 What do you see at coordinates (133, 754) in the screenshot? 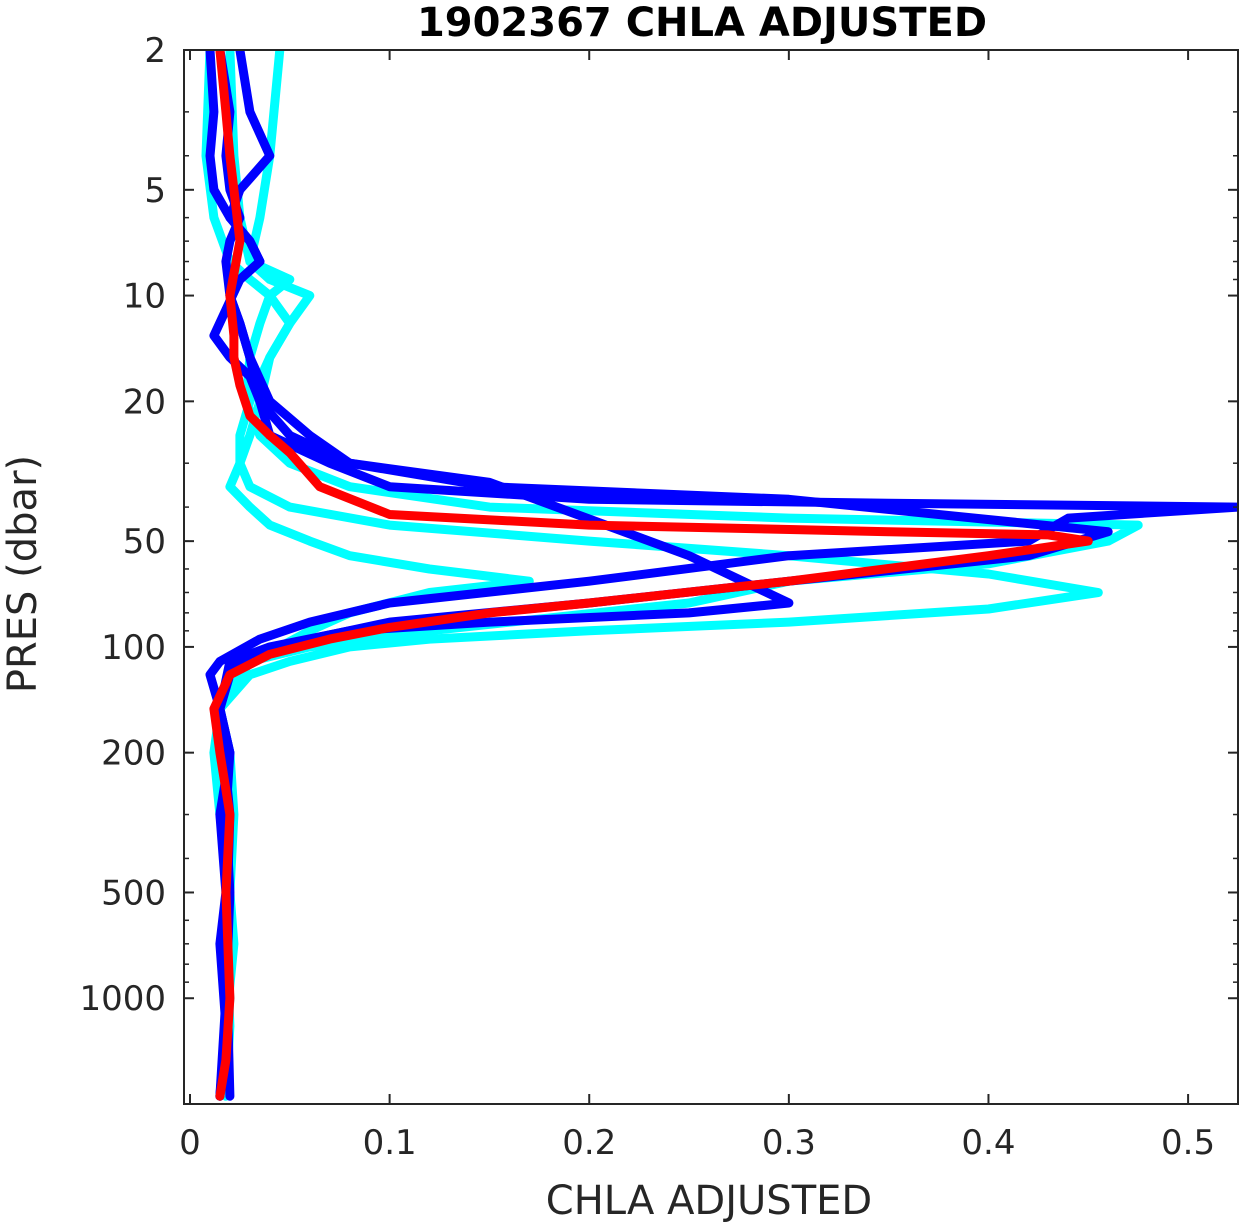
I see `y-tick-label: 200` at bounding box center [133, 754].